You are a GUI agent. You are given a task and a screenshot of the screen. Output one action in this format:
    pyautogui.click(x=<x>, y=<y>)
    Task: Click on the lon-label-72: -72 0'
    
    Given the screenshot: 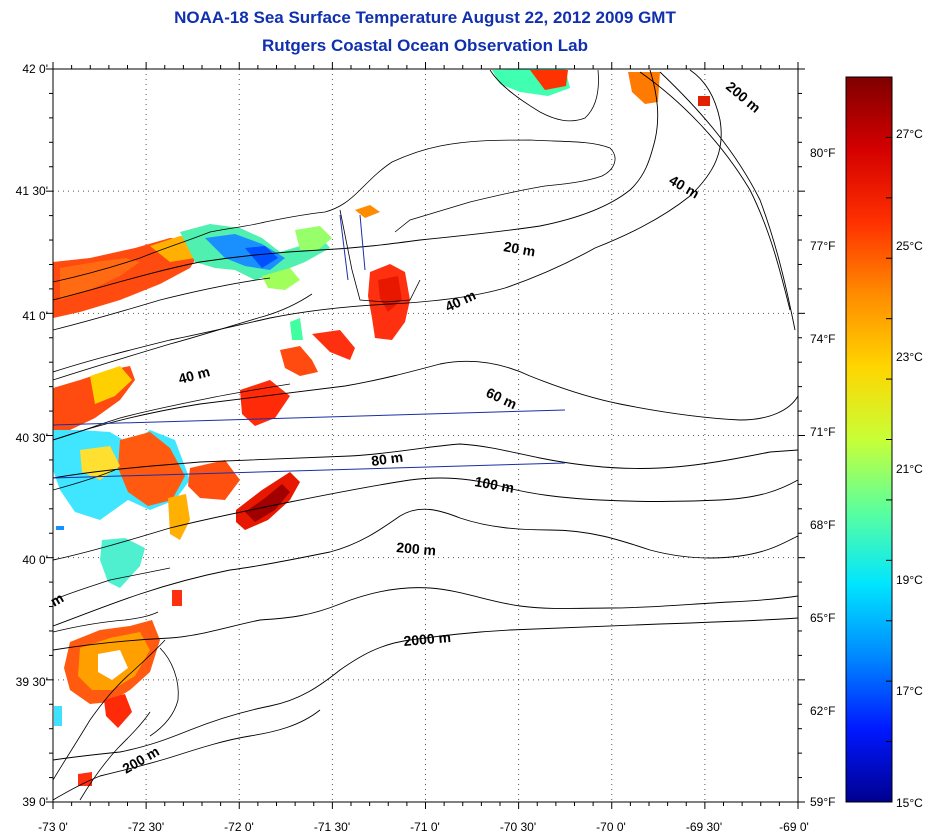 What is the action you would take?
    pyautogui.click(x=239, y=827)
    